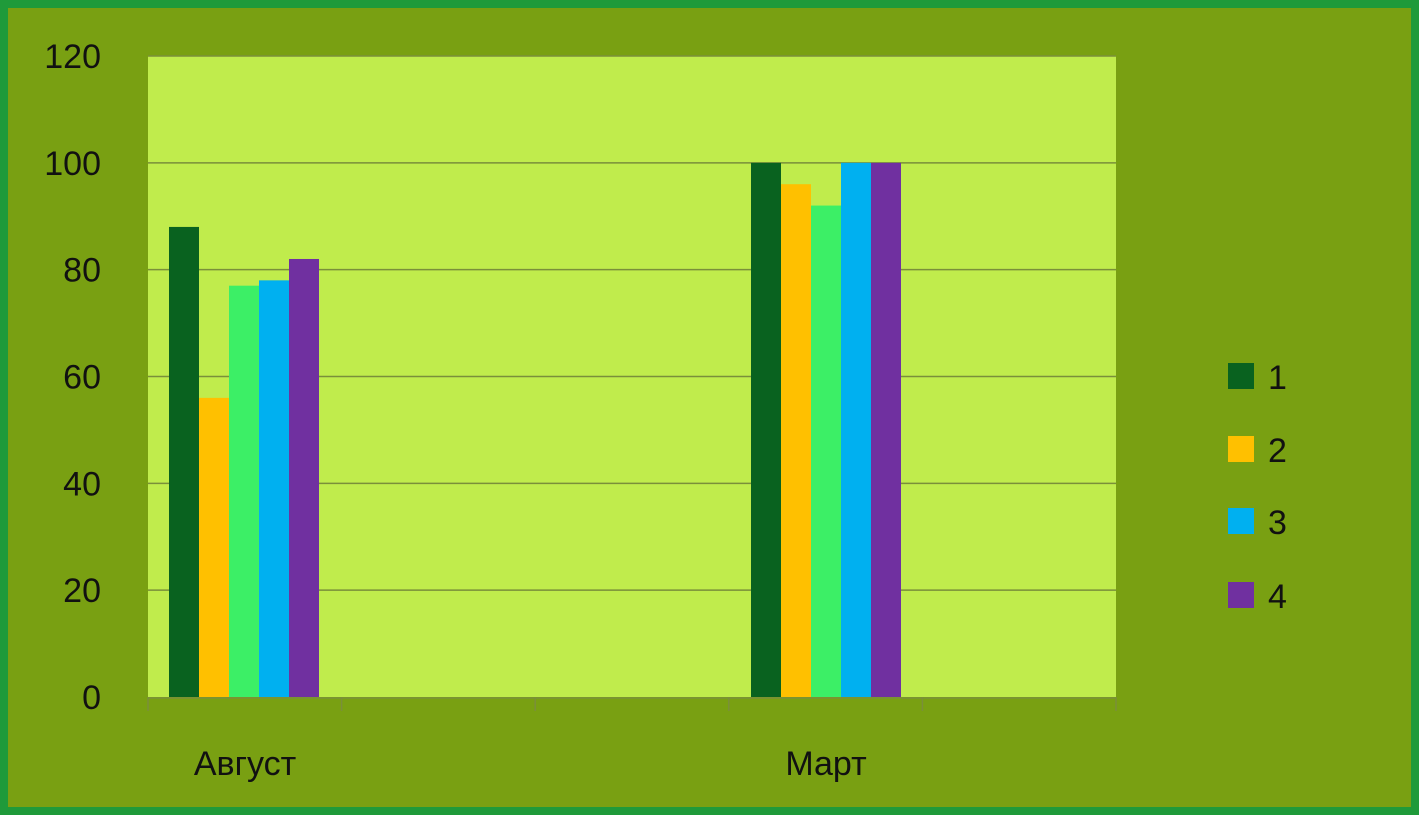 The width and height of the screenshot is (1419, 815). Describe the element at coordinates (72, 57) in the screenshot. I see `y-tick-label: 120` at that location.